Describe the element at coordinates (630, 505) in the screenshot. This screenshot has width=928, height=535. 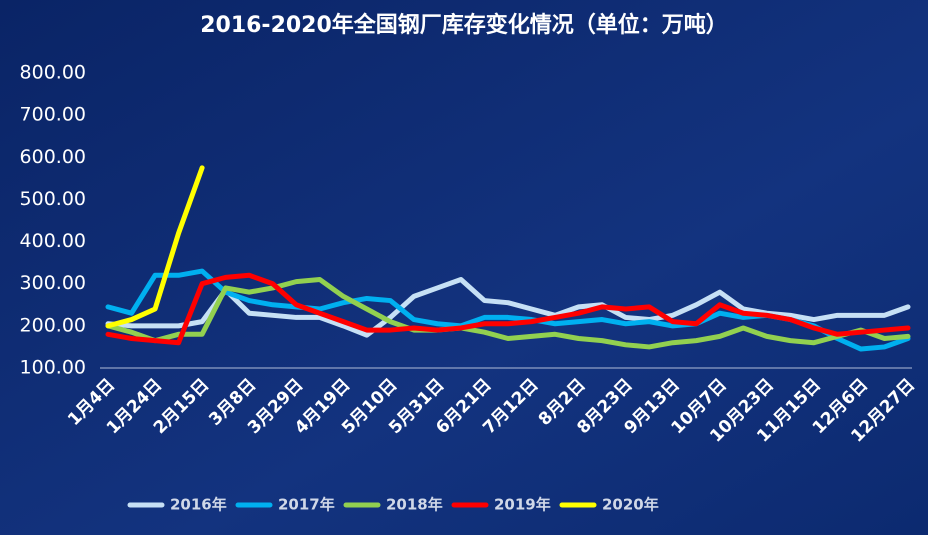
I see `legend-label: 2020年` at that location.